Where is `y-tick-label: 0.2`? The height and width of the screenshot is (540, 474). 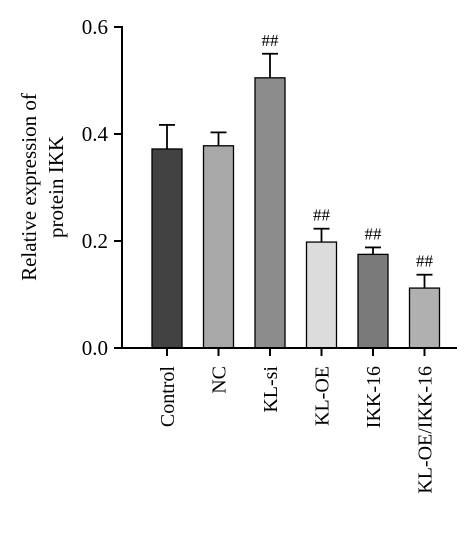
y-tick-label: 0.2 is located at coordinates (95, 241).